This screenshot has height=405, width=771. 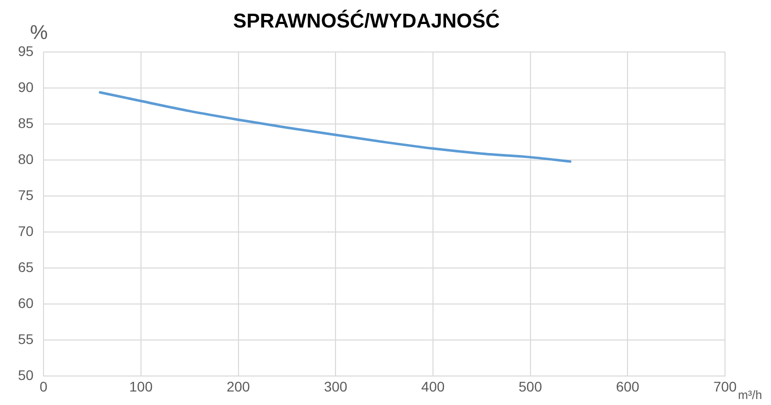 What do you see at coordinates (238, 386) in the screenshot?
I see `x-tick-label: 200` at bounding box center [238, 386].